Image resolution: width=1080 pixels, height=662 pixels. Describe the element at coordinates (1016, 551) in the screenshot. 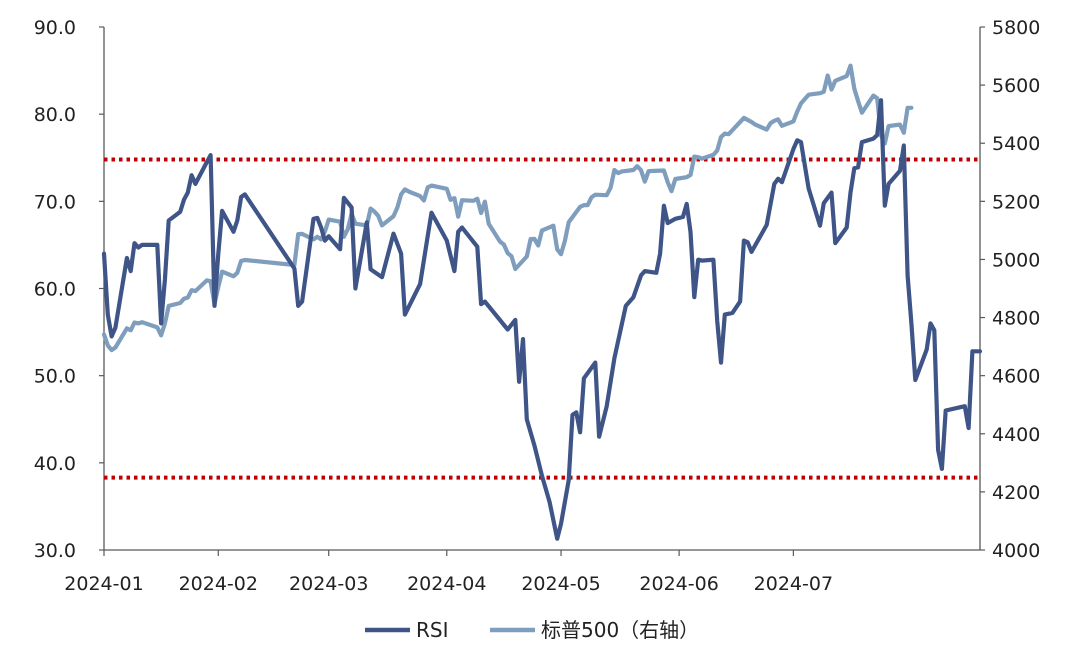

I see `y-right-tick-label: 4000` at that location.